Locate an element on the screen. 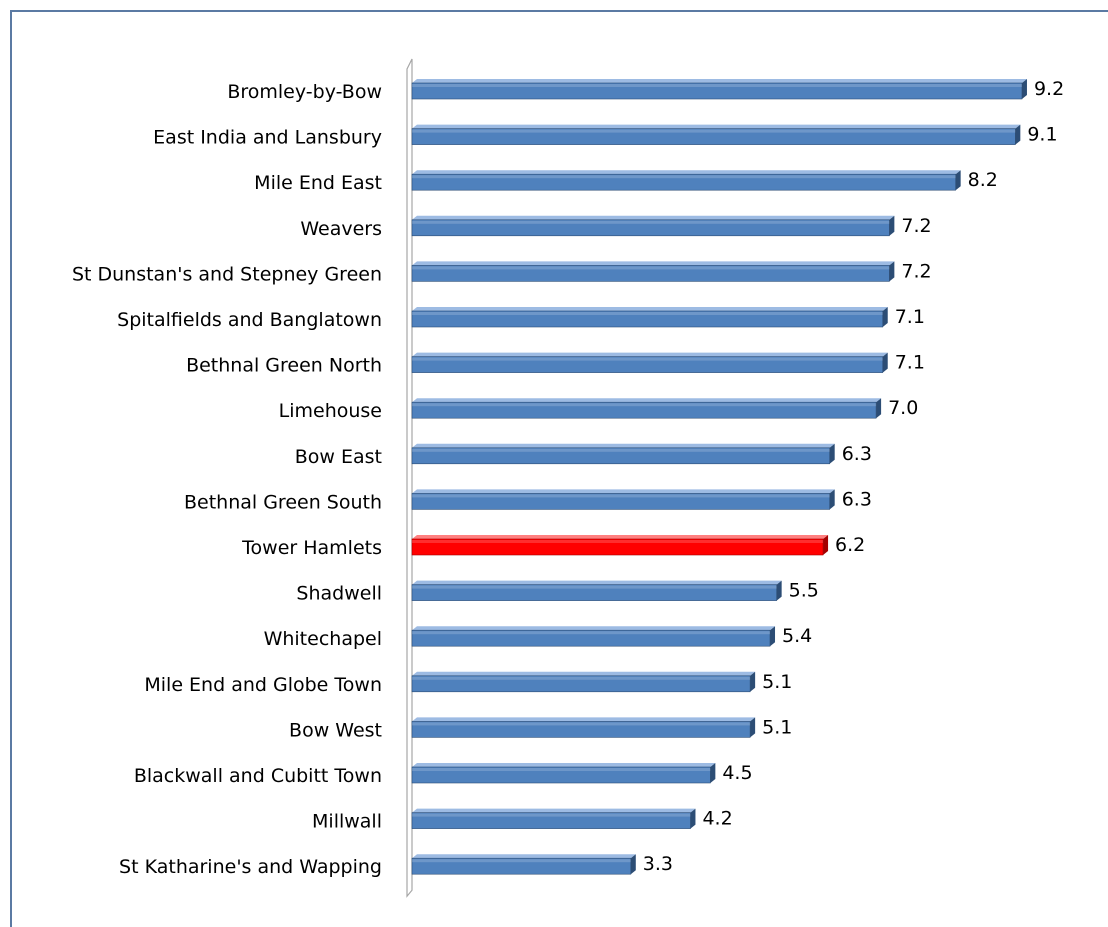  category-label: Mile End East is located at coordinates (318, 183).